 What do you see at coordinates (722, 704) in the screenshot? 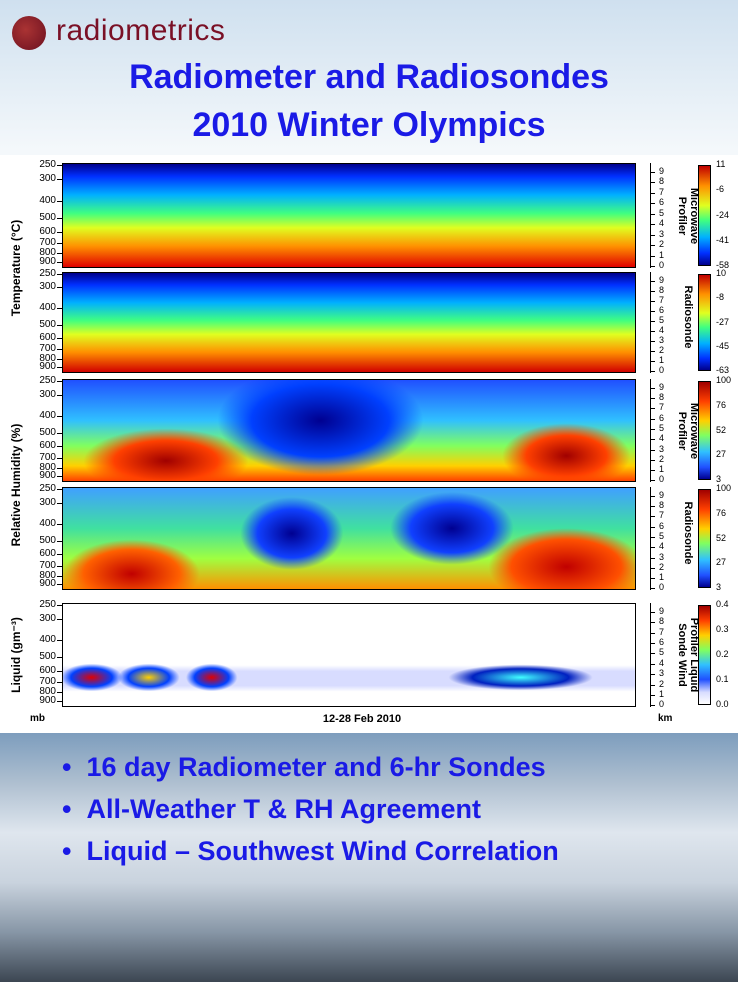
I see `colorbar-tick-label: 0.0` at bounding box center [722, 704].